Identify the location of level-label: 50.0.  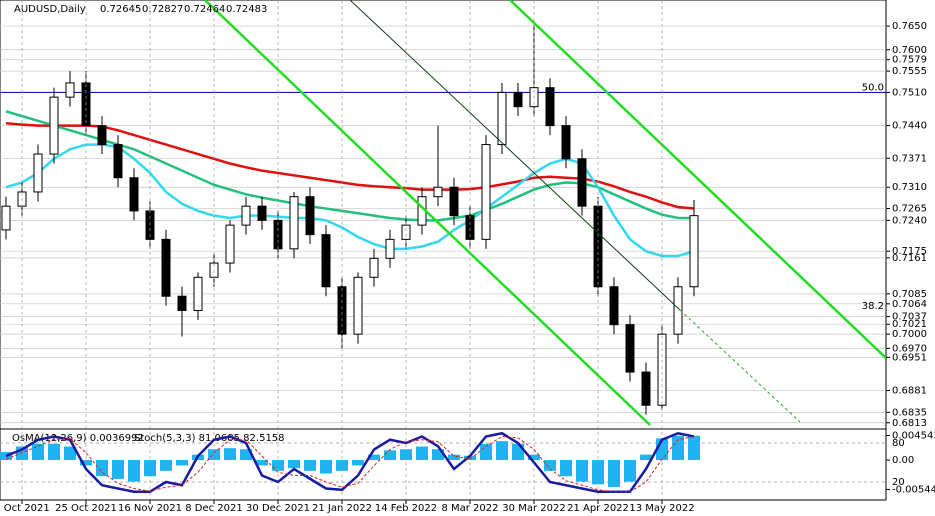
(873, 87).